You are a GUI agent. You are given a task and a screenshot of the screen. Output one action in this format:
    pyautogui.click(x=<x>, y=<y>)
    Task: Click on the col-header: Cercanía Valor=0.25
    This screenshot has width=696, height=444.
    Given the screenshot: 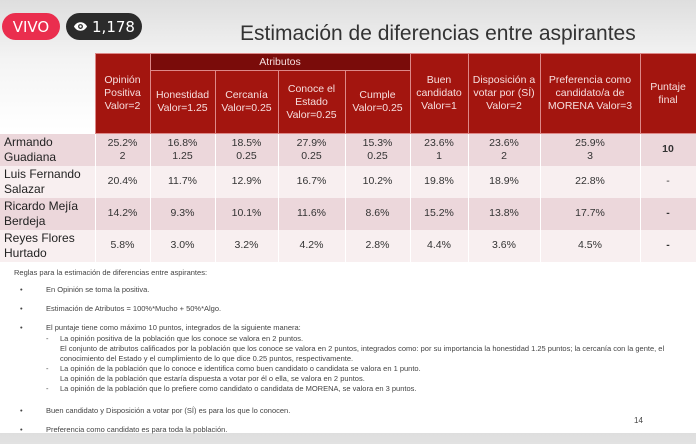 What is the action you would take?
    pyautogui.click(x=246, y=102)
    